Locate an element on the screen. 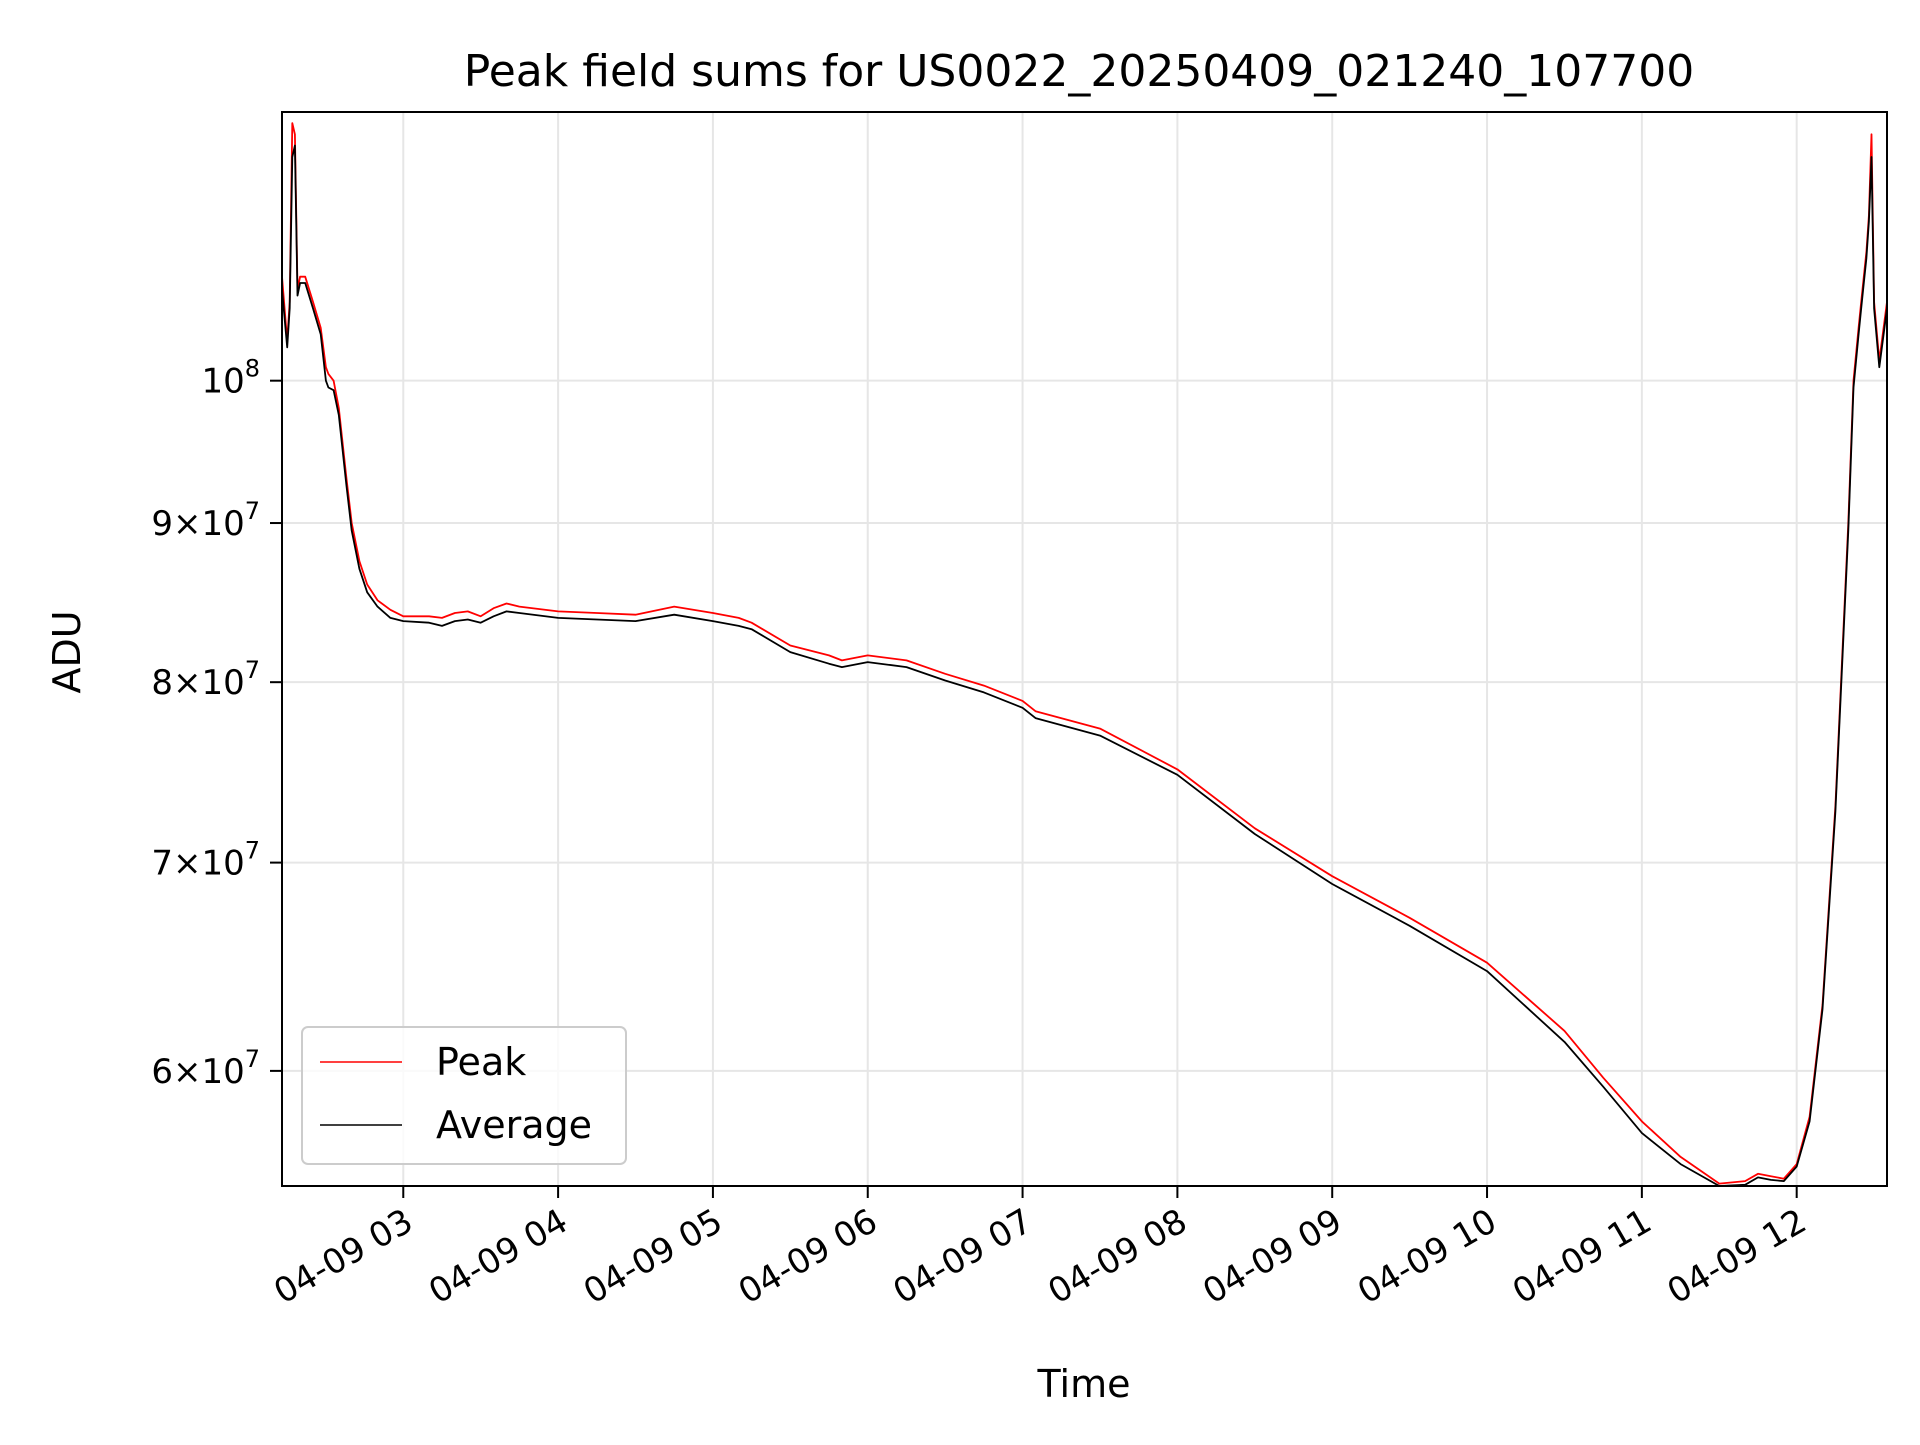  x-tick-label: 04-09 08 is located at coordinates (1118, 1256).